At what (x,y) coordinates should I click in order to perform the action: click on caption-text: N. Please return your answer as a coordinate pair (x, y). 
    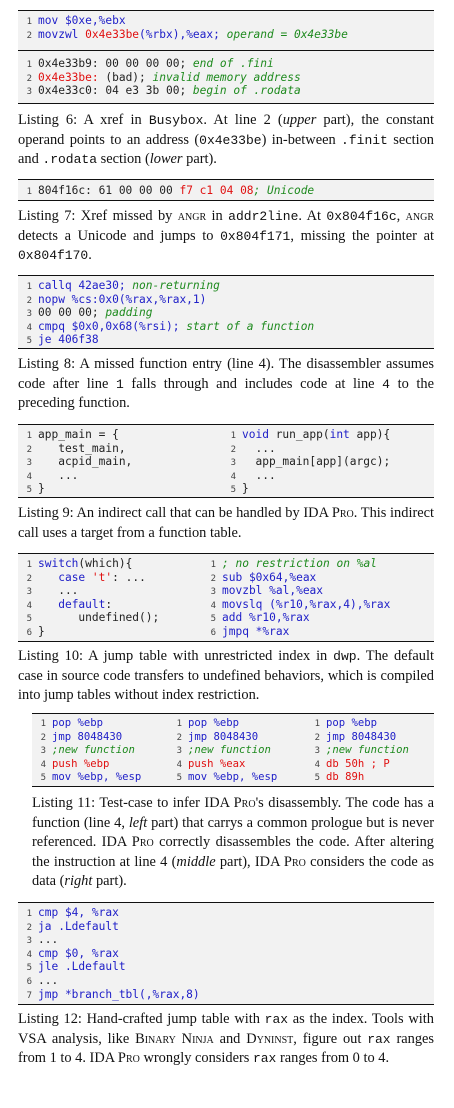
    Looking at the image, I should click on (184, 1038).